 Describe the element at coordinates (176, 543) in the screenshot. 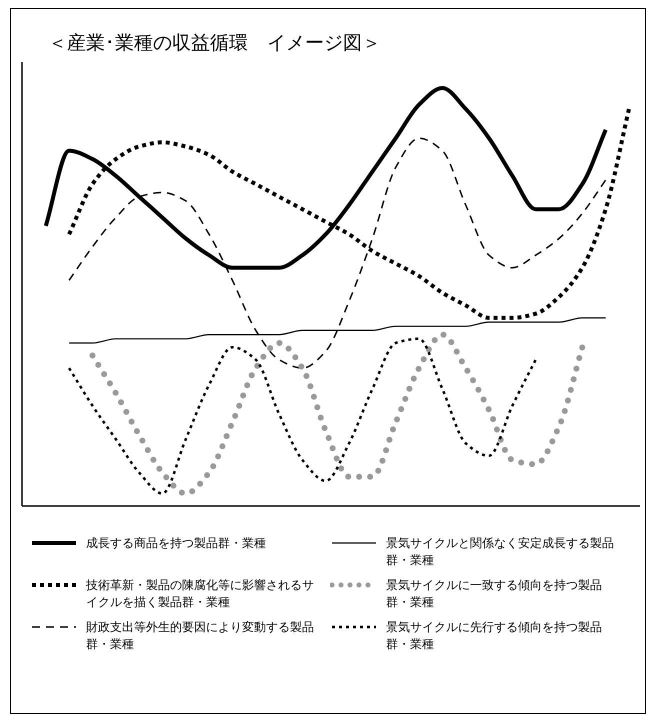

I see `legend-label: 成長する商品を持つ製品群・業種` at that location.